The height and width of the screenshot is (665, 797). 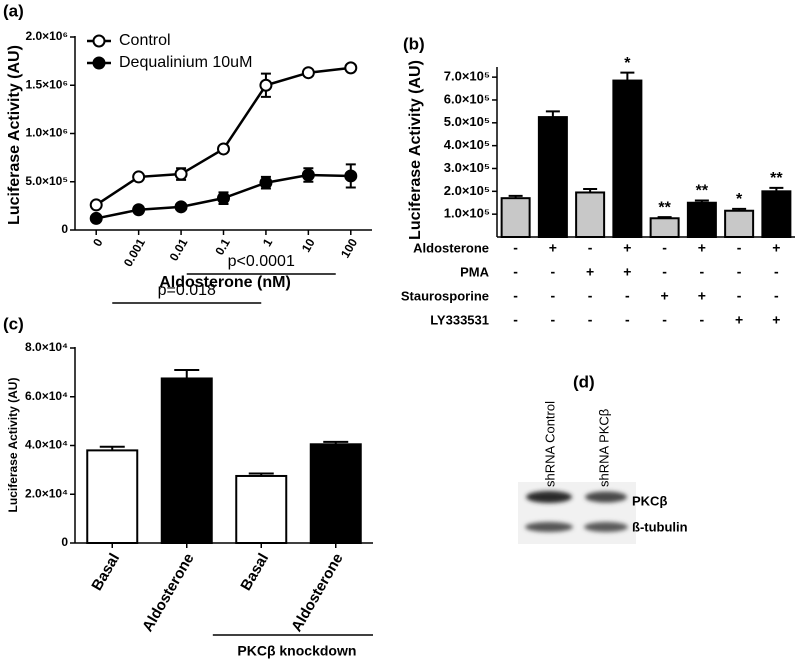 What do you see at coordinates (179, 250) in the screenshot?
I see `x-tick-label: 0.01` at bounding box center [179, 250].